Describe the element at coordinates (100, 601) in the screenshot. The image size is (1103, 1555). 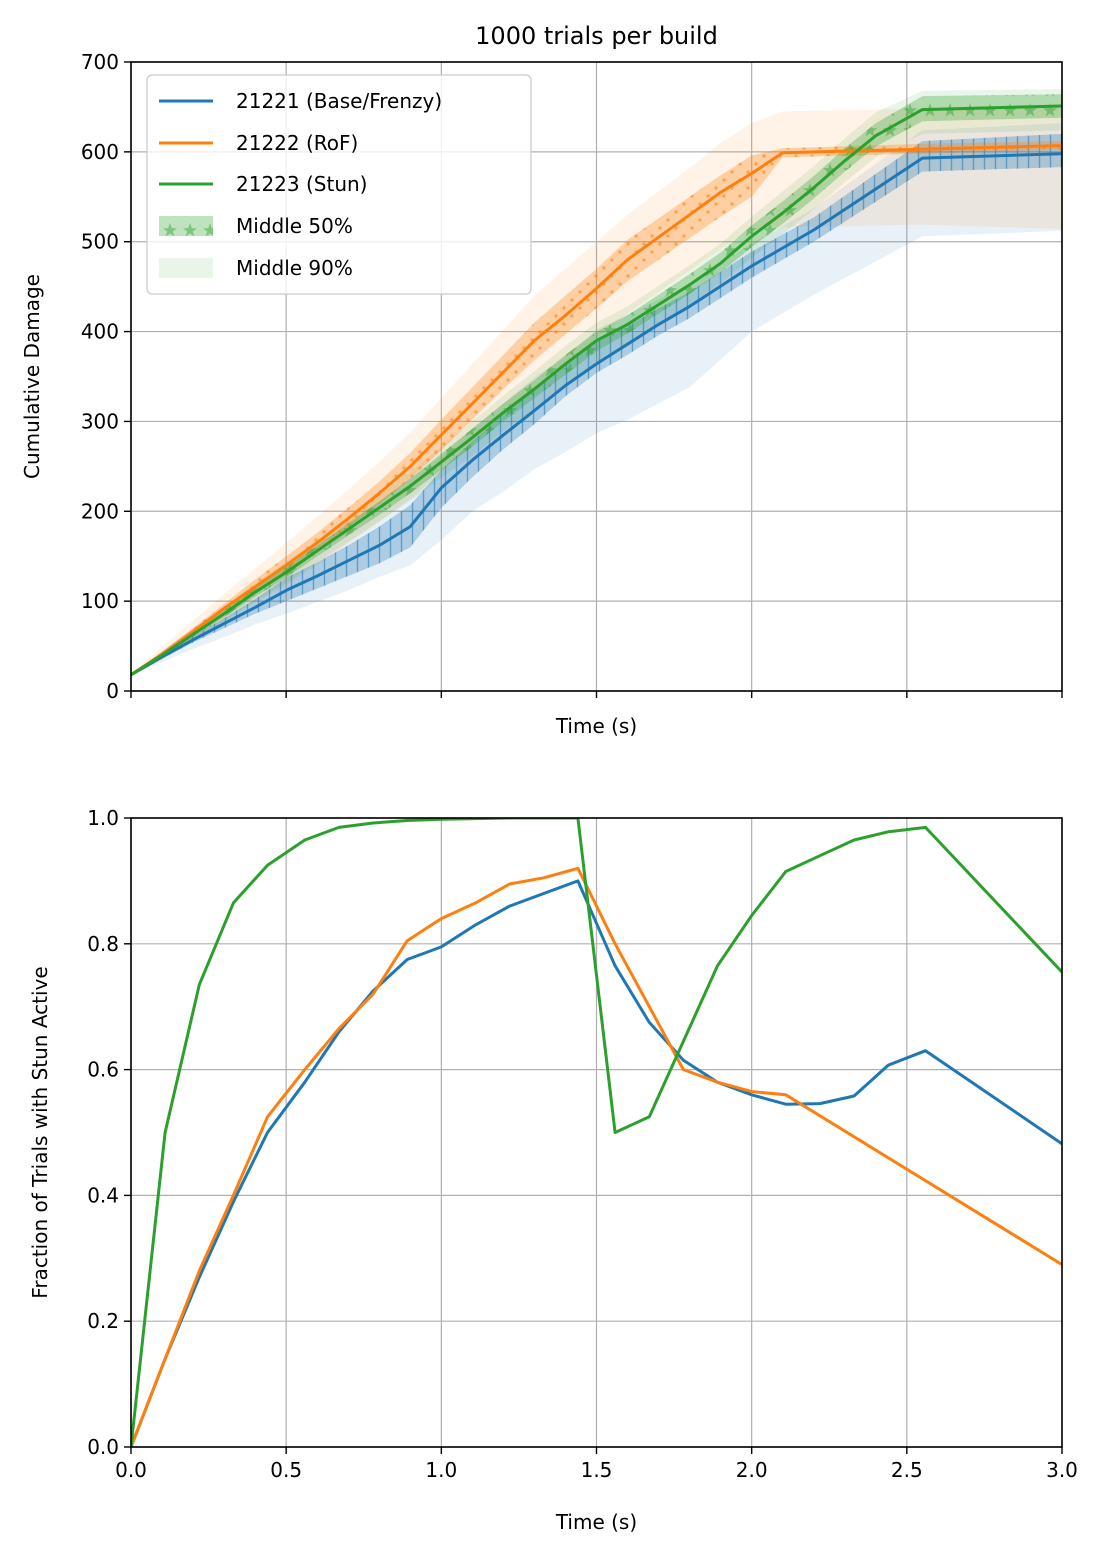
I see `y-tick-label: 100` at that location.